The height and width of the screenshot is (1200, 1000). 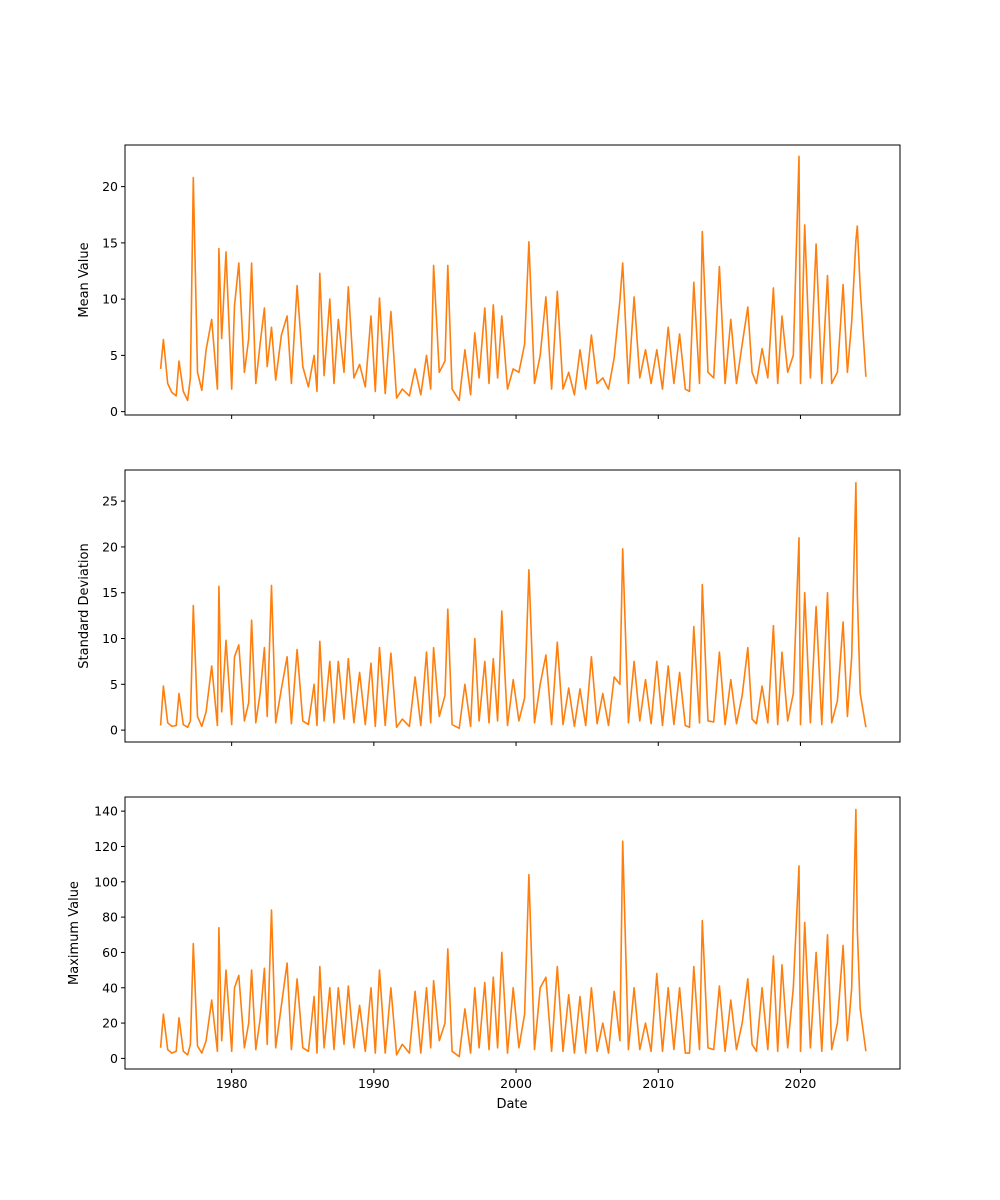 What do you see at coordinates (106, 846) in the screenshot?
I see `max-ytick-label: 120` at bounding box center [106, 846].